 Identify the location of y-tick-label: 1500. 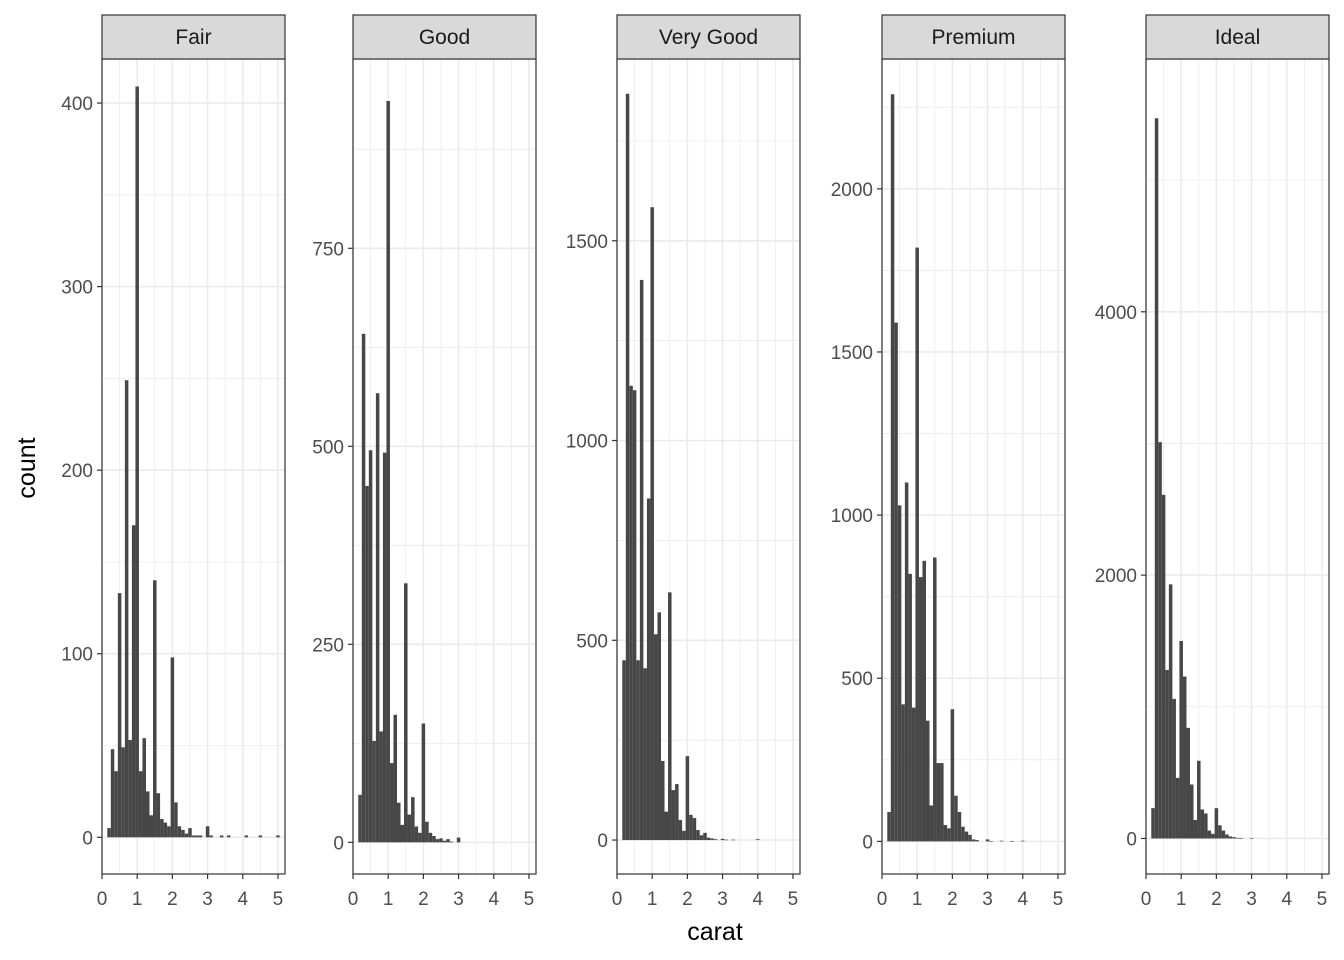
(852, 353).